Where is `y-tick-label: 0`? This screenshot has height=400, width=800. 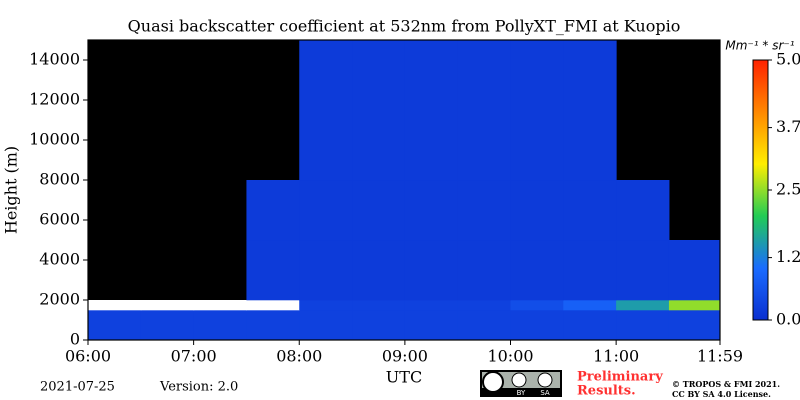 y-tick-label: 0 is located at coordinates (75, 339).